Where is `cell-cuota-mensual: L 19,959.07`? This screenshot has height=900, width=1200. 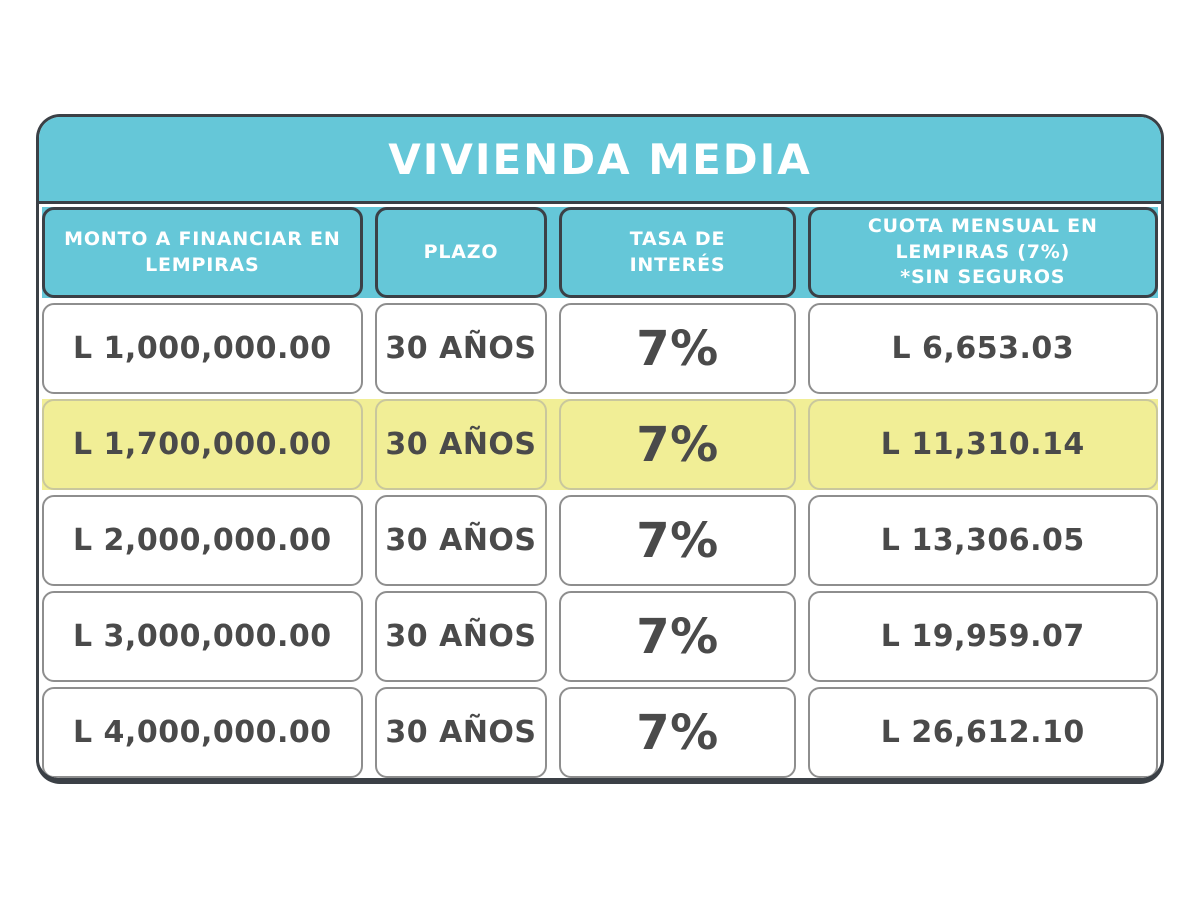 cell-cuota-mensual: L 19,959.07 is located at coordinates (982, 636).